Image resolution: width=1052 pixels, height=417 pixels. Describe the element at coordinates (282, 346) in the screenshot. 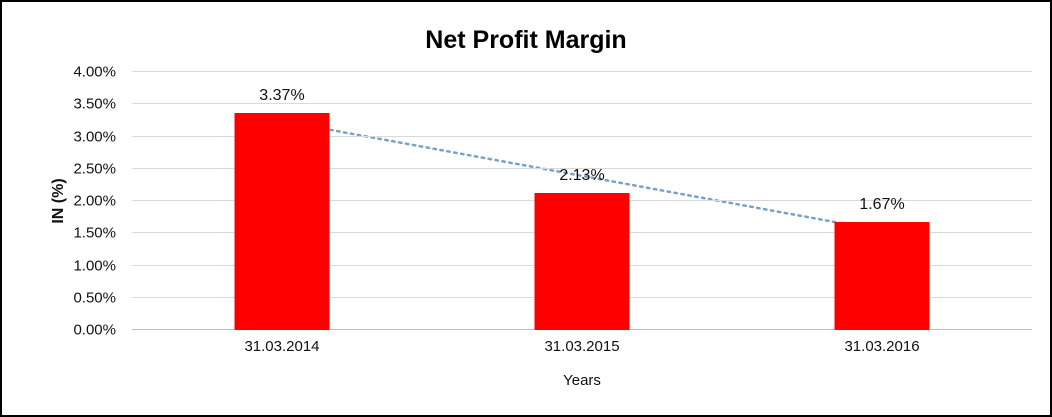

I see `x-tick-label: 31.03.2014` at that location.